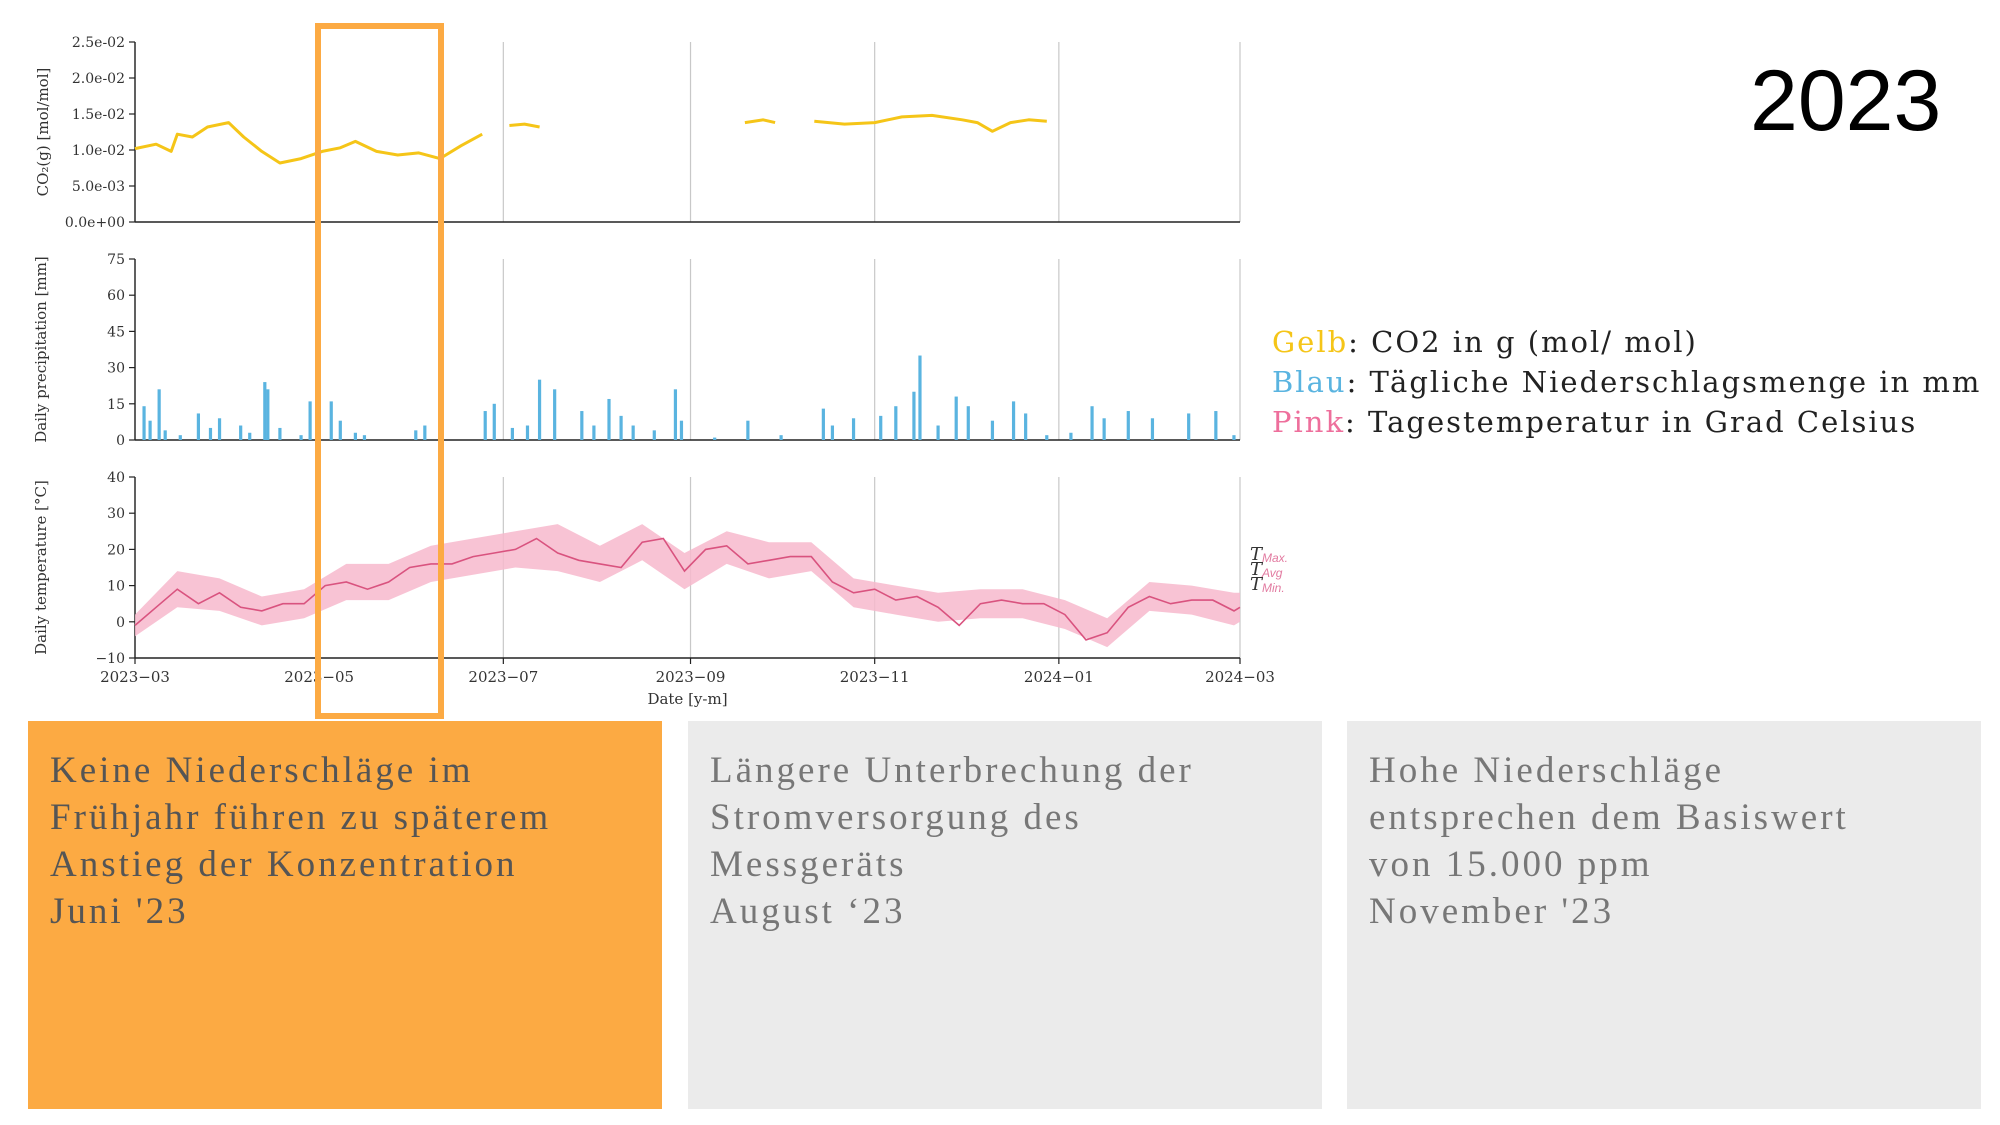 The image size is (2000, 1125). Describe the element at coordinates (135, 677) in the screenshot. I see `x-tick-label: 2023−03` at that location.